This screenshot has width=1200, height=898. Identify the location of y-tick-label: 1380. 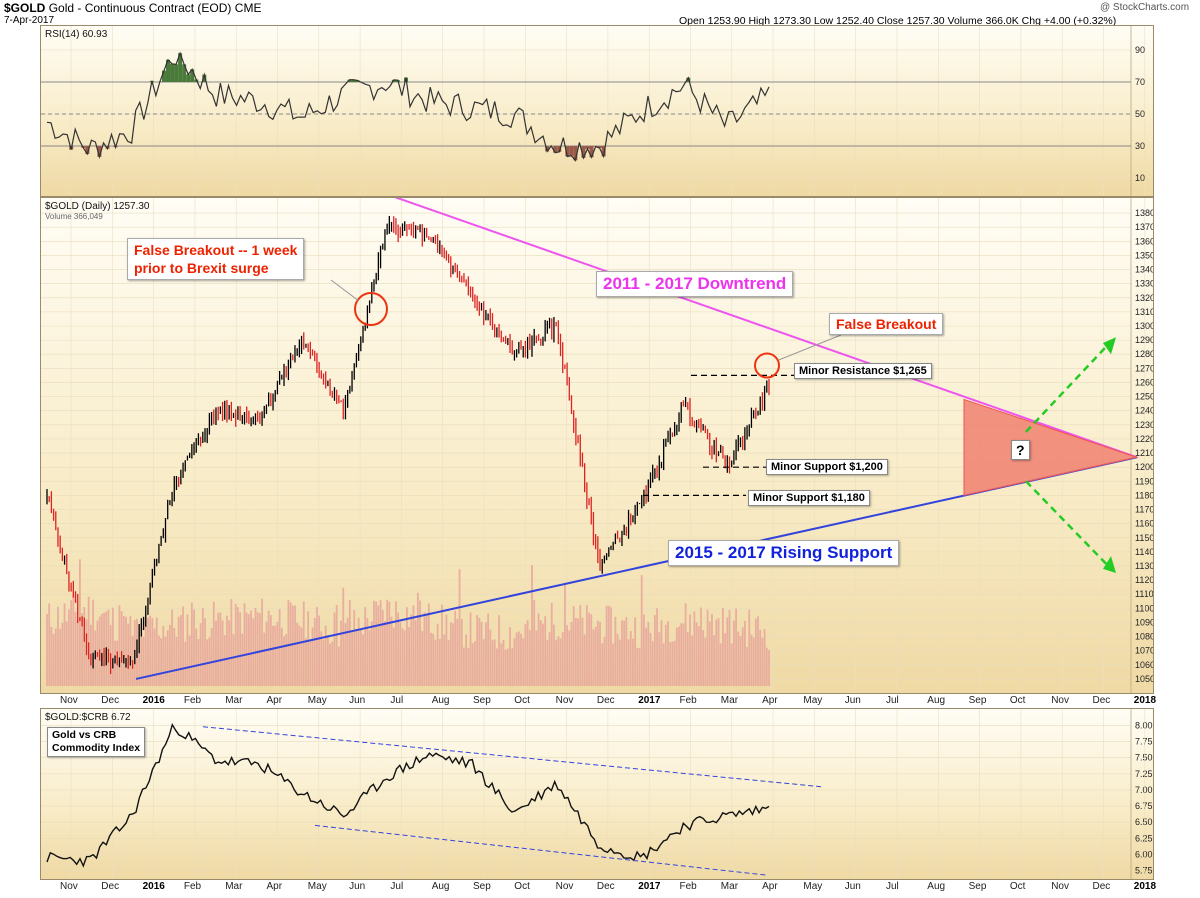
(1144, 213).